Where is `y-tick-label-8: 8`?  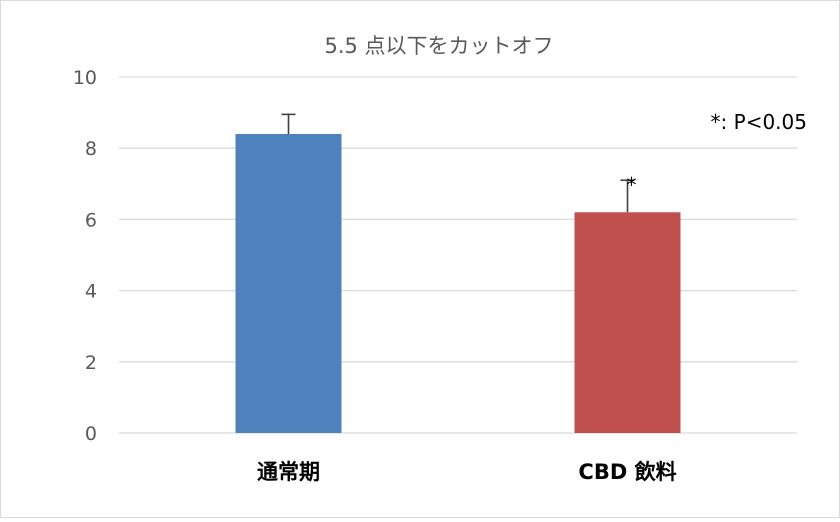 y-tick-label-8: 8 is located at coordinates (91, 149).